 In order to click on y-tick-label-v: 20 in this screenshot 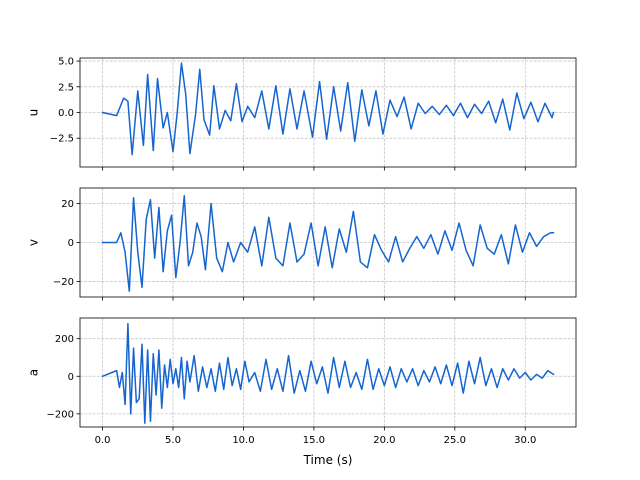, I will do `click(67, 204)`.